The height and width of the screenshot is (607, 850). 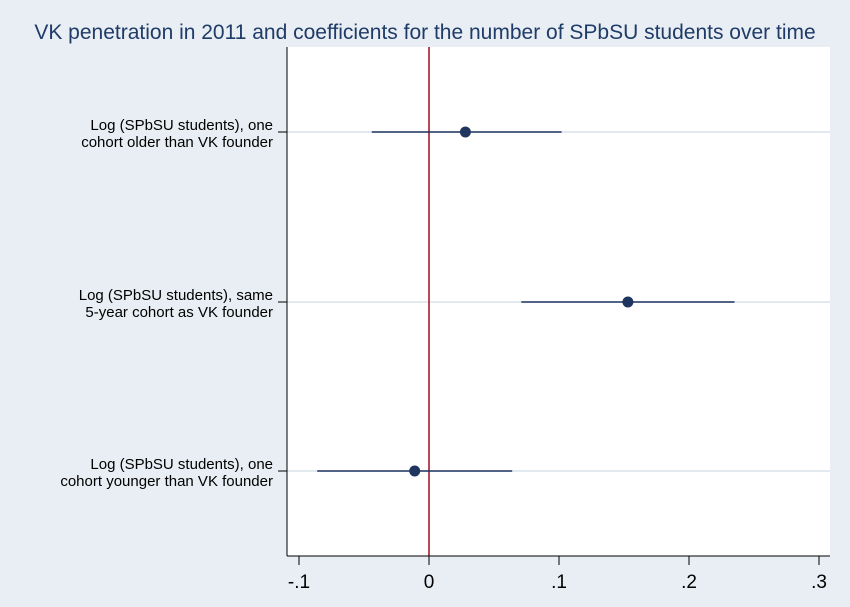 I want to click on x-tick-label: .1, so click(x=559, y=582).